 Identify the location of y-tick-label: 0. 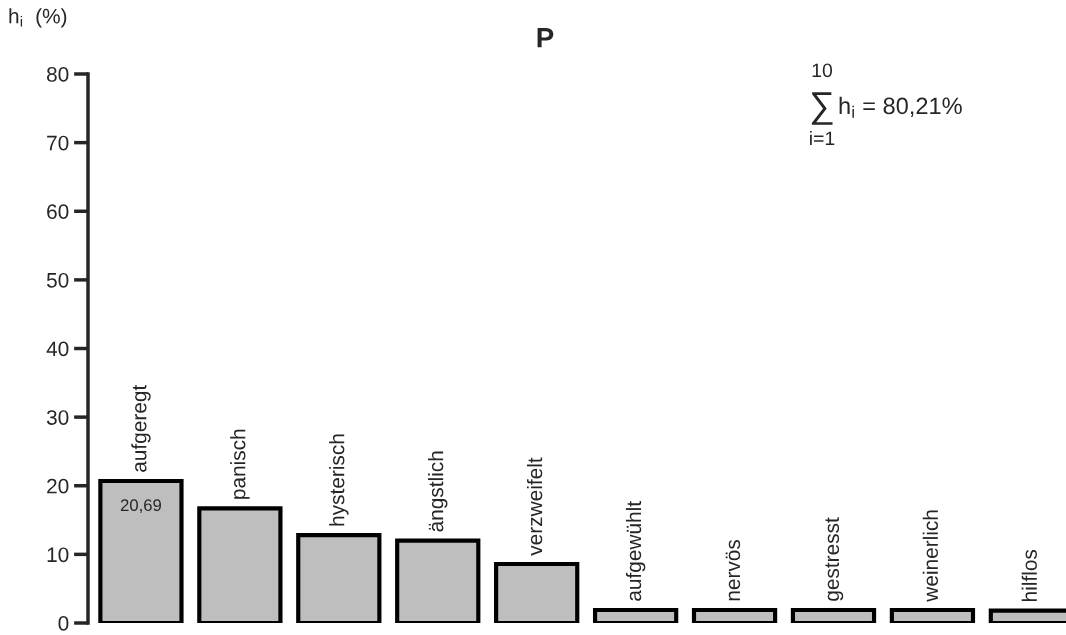
(63, 623).